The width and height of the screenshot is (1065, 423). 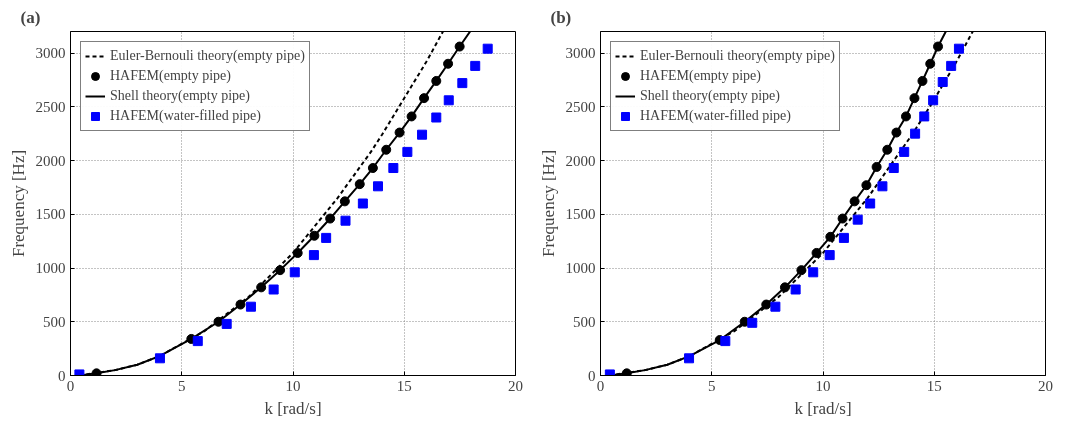 What do you see at coordinates (30, 17) in the screenshot?
I see `chart-title: (a)` at bounding box center [30, 17].